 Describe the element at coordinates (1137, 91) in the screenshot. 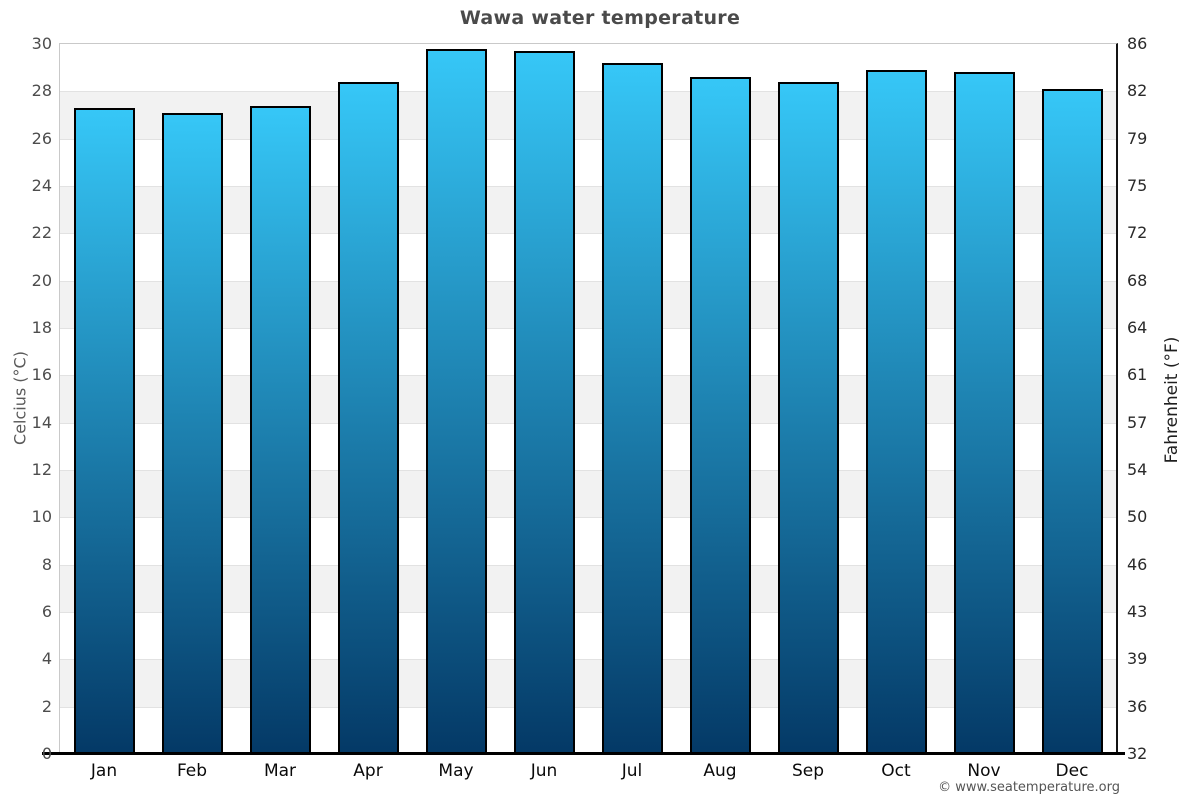

I see `fahrenheit-tick-82: 82` at that location.